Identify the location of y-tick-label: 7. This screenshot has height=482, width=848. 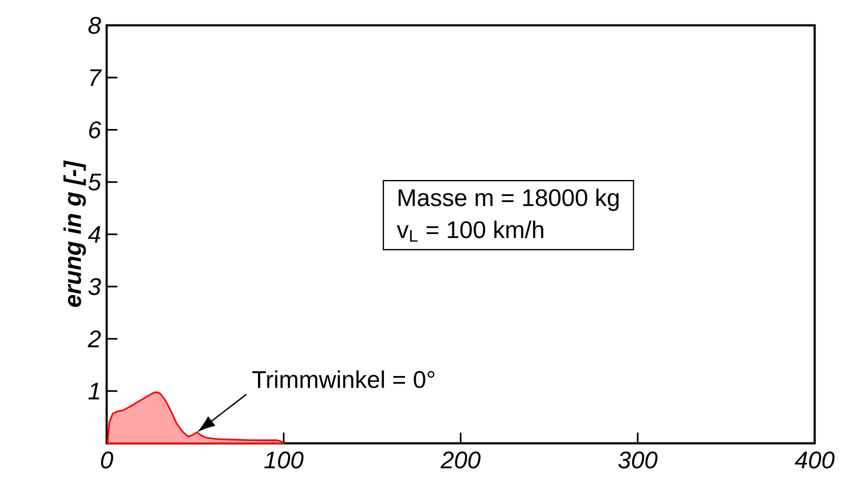
(96, 77).